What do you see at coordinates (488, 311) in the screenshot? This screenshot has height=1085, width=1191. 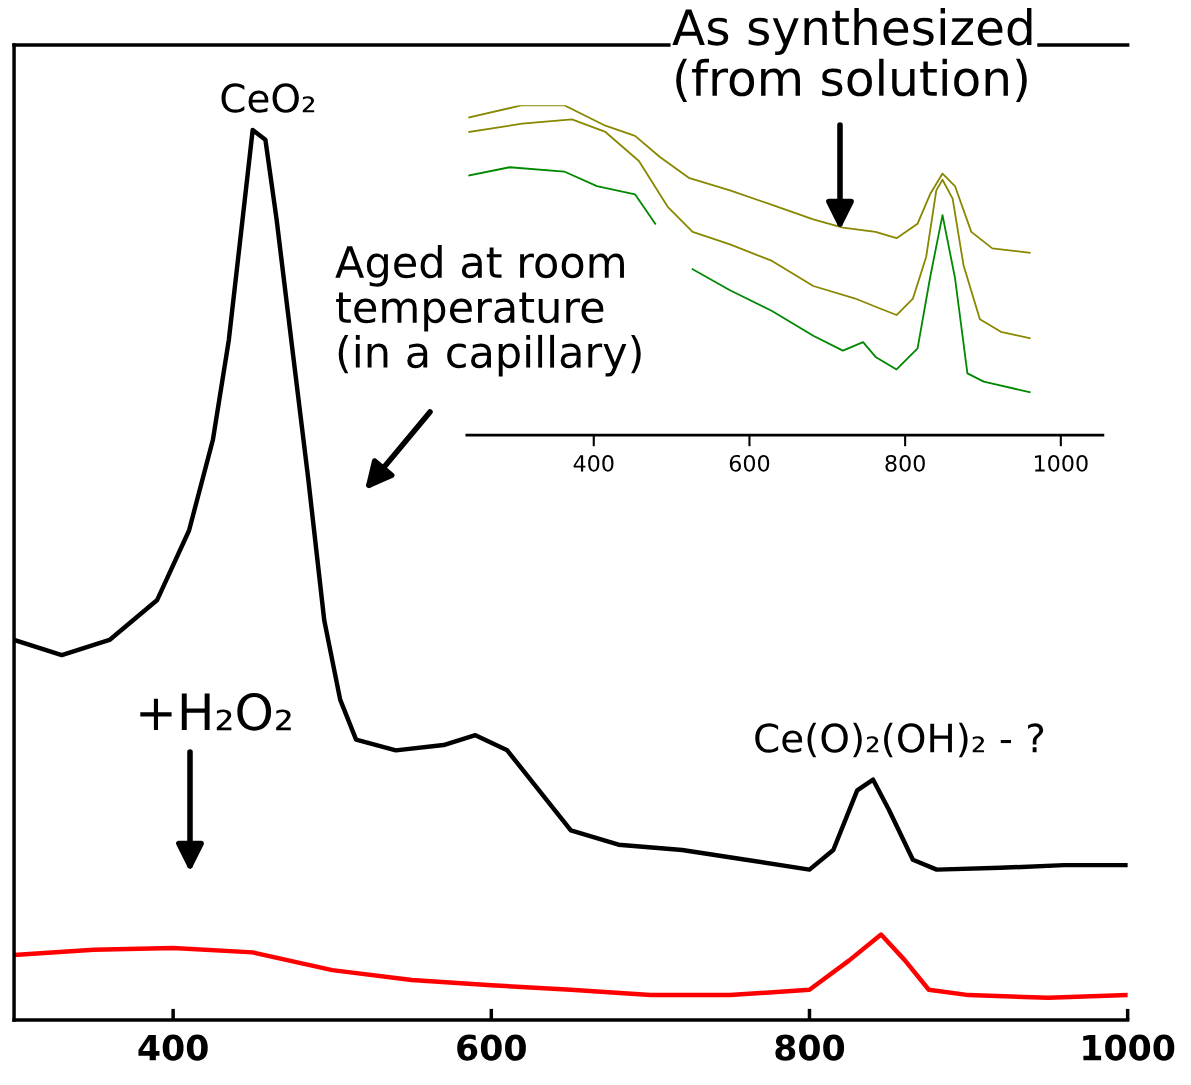 I see `annotation: Aged at room temperature (in a capillary)` at bounding box center [488, 311].